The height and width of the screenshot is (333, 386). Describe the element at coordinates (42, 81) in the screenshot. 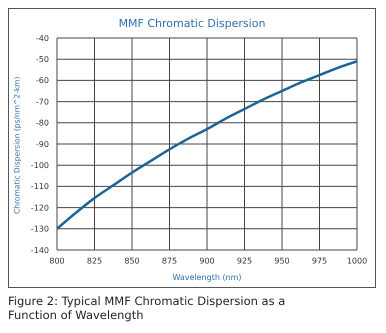

I see `y-tick-label: -60` at that location.